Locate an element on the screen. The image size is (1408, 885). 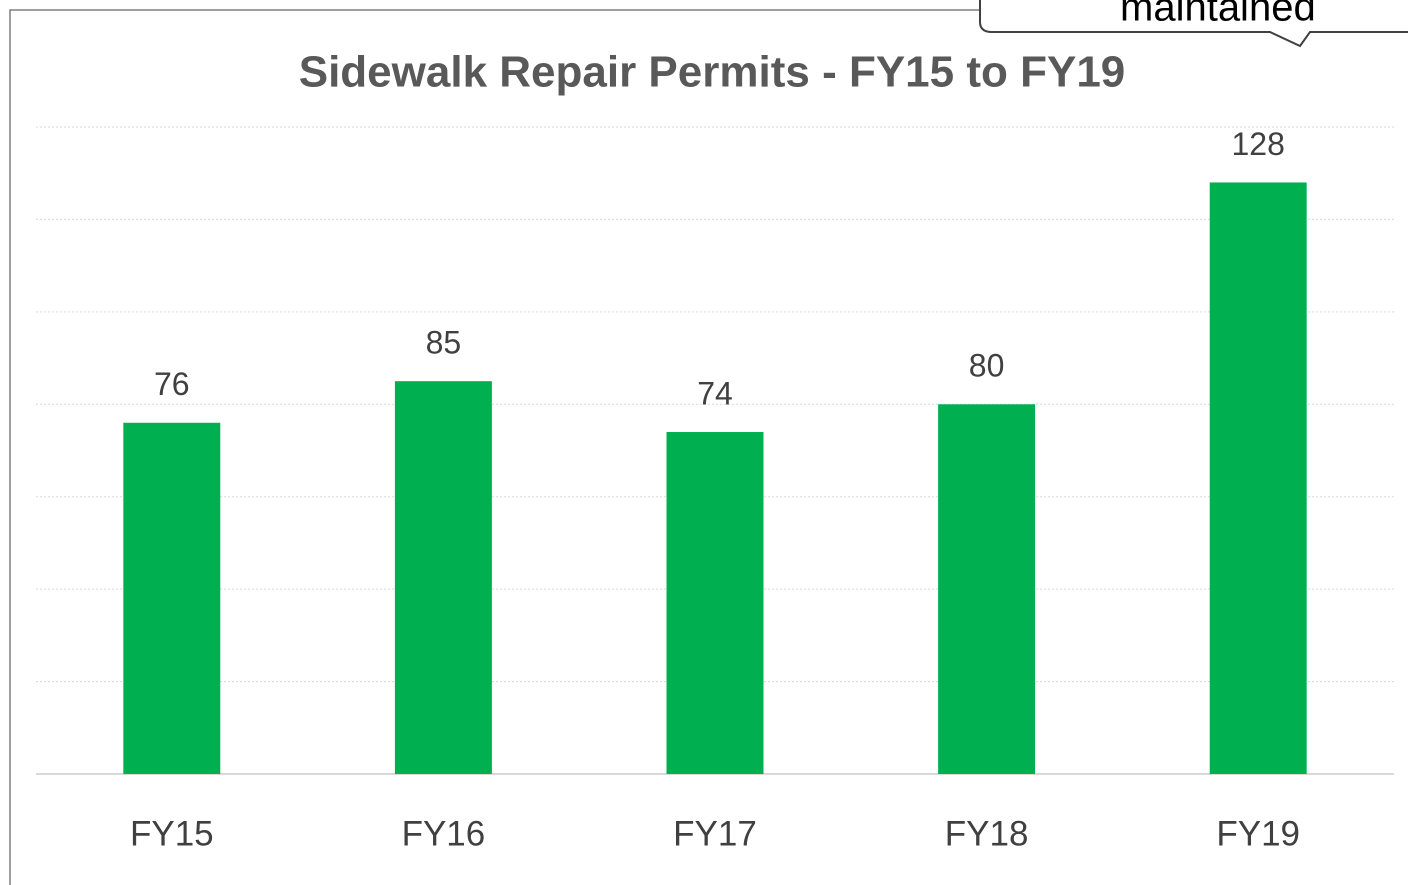
callout-box is located at coordinates (1193, 24).